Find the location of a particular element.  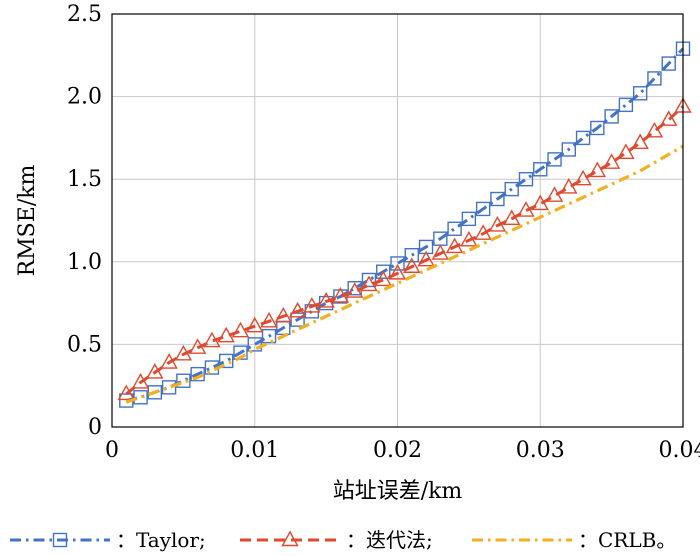

x-tick-label: 0.02 is located at coordinates (397, 450).